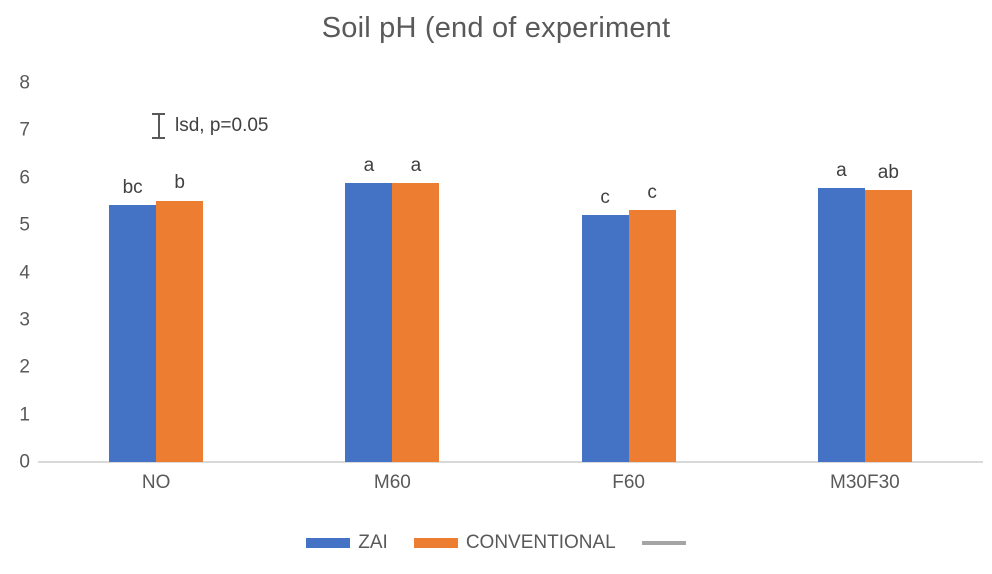  Describe the element at coordinates (392, 482) in the screenshot. I see `x-axis-category-label: M60` at that location.